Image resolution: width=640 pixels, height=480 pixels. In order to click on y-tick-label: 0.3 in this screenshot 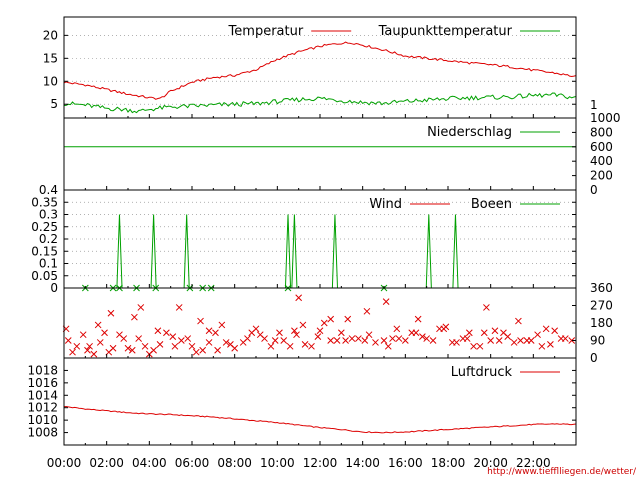, I will do `click(48, 215)`.